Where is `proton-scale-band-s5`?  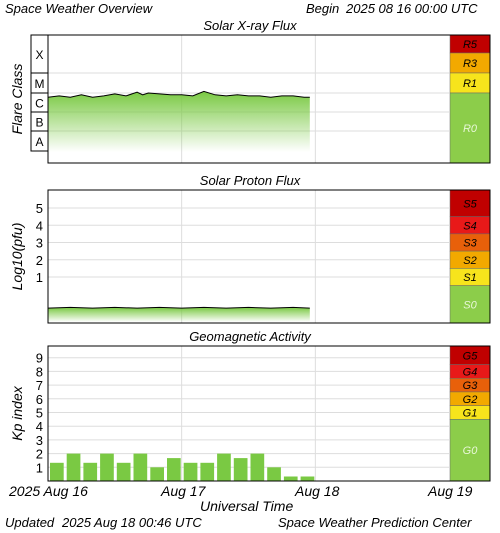 proton-scale-band-s5 is located at coordinates (470, 203).